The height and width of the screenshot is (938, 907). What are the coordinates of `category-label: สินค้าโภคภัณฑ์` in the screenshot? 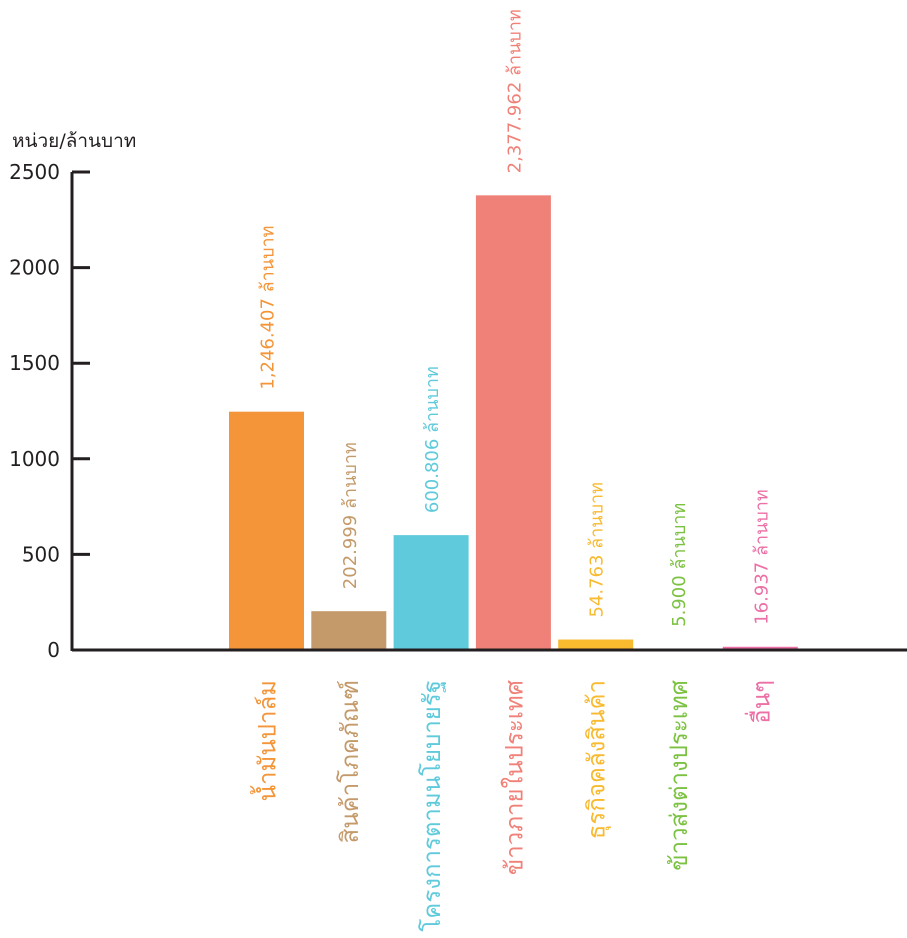 It's located at (350, 761).